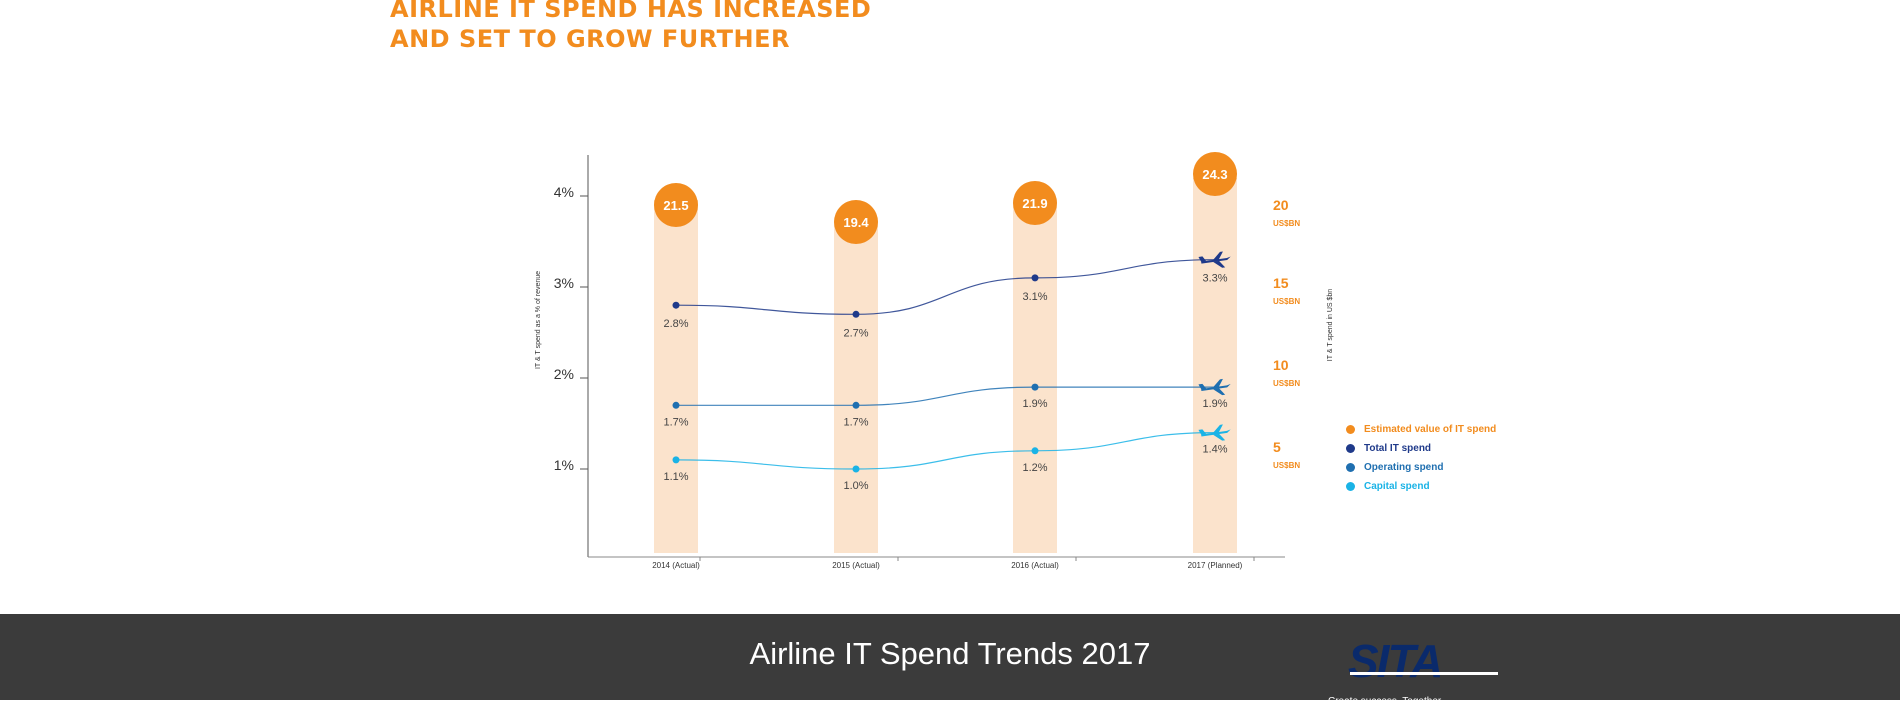  What do you see at coordinates (1385, 701) in the screenshot?
I see `logo-tagline: Create success. Together` at bounding box center [1385, 701].